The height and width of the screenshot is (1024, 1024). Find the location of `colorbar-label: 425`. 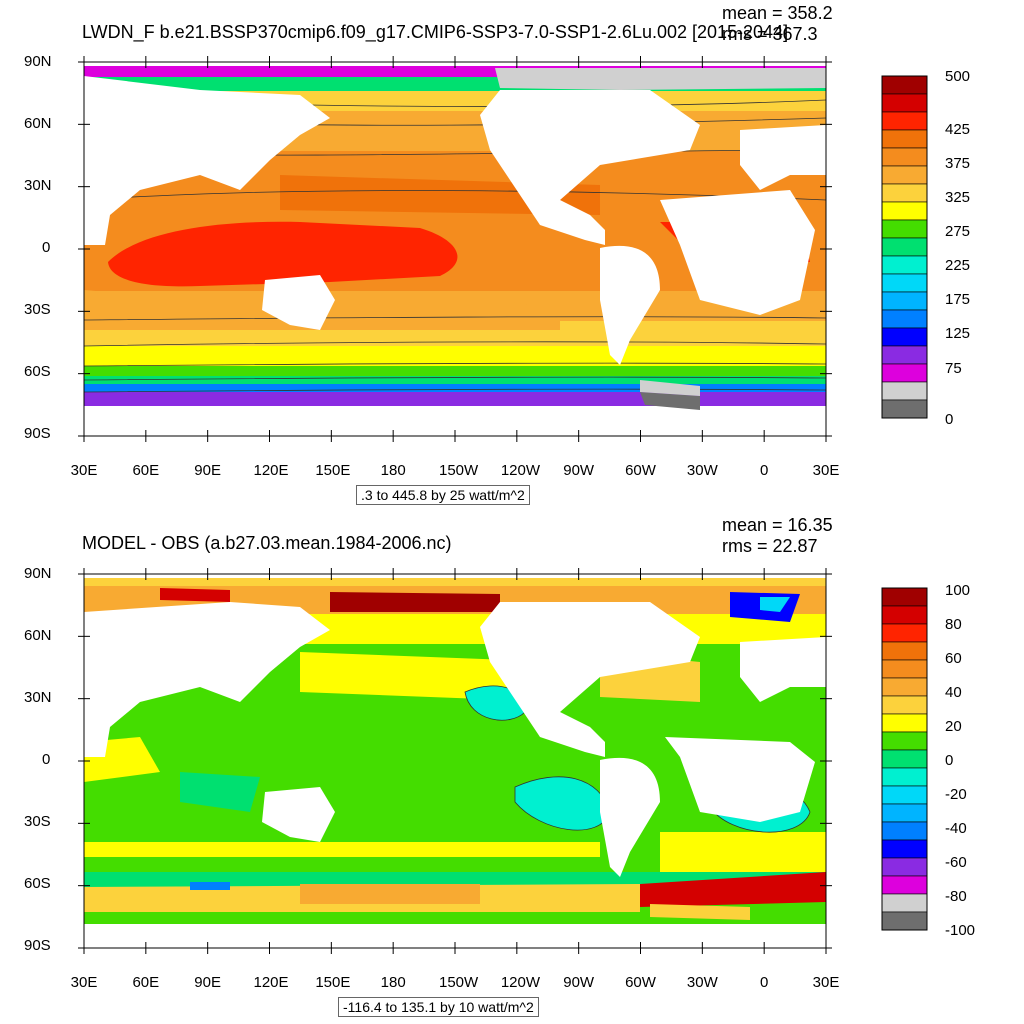

colorbar-label: 425 is located at coordinates (958, 129).